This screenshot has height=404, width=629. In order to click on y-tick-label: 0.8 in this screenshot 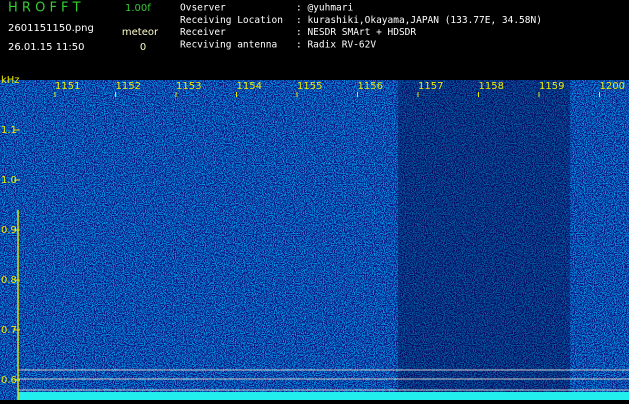, I will do `click(9, 280)`.